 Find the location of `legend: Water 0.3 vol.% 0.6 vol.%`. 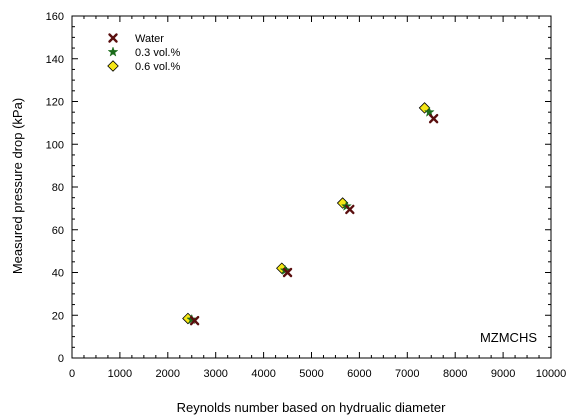

legend: Water 0.3 vol.% 0.6 vol.% is located at coordinates (143, 53).